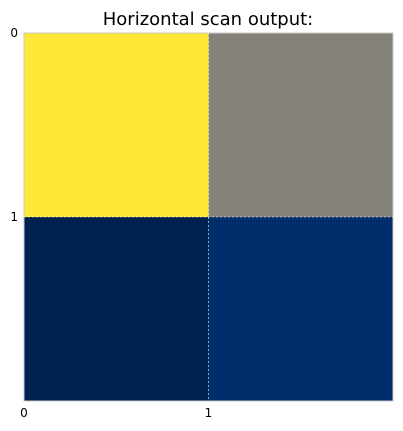 The image size is (403, 431). I want to click on y-tick-label-0: 0, so click(14, 33).